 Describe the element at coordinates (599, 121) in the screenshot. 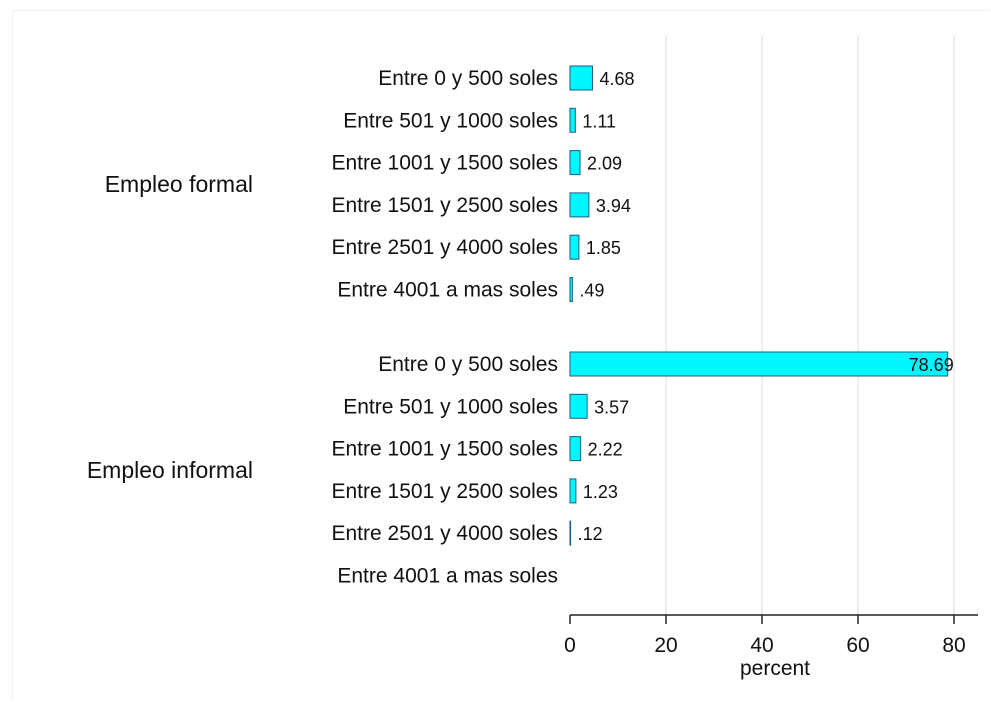

I see `data-label: 1.11` at that location.